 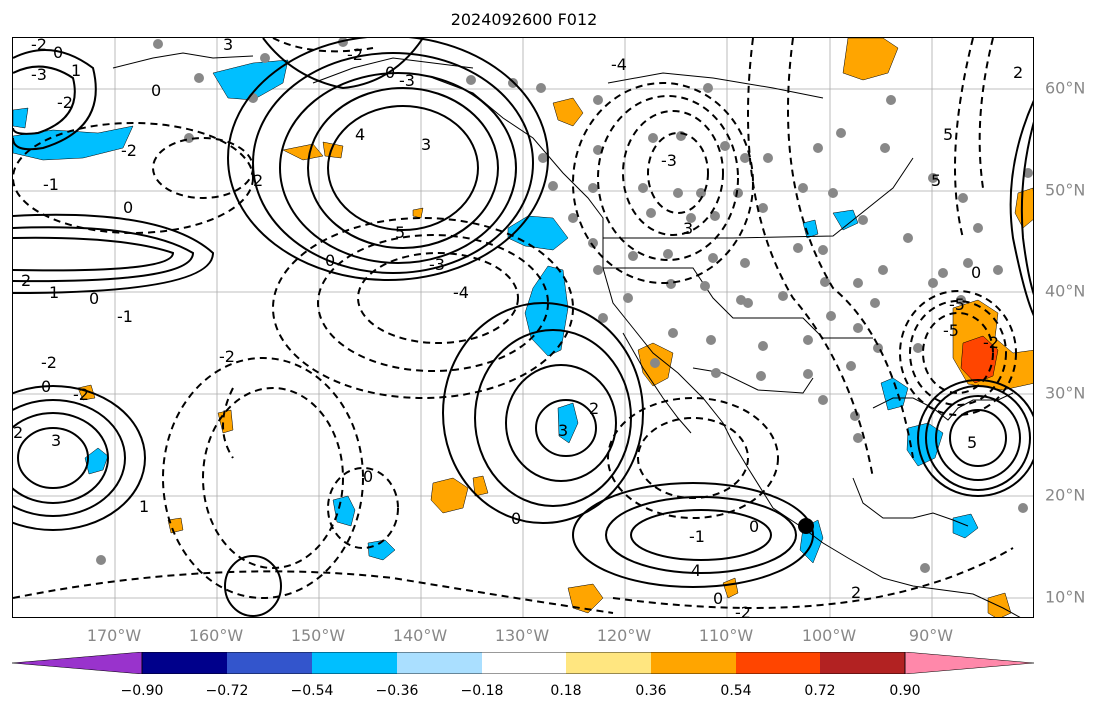 What do you see at coordinates (397, 691) in the screenshot?
I see `colorbar-tick-label: −0.36` at bounding box center [397, 691].